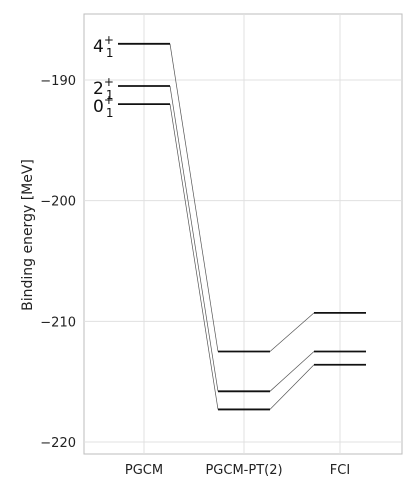 This screenshot has height=498, width=415. Describe the element at coordinates (243, 470) in the screenshot. I see `x-tick-label: PGCM-PT(2)` at that location.